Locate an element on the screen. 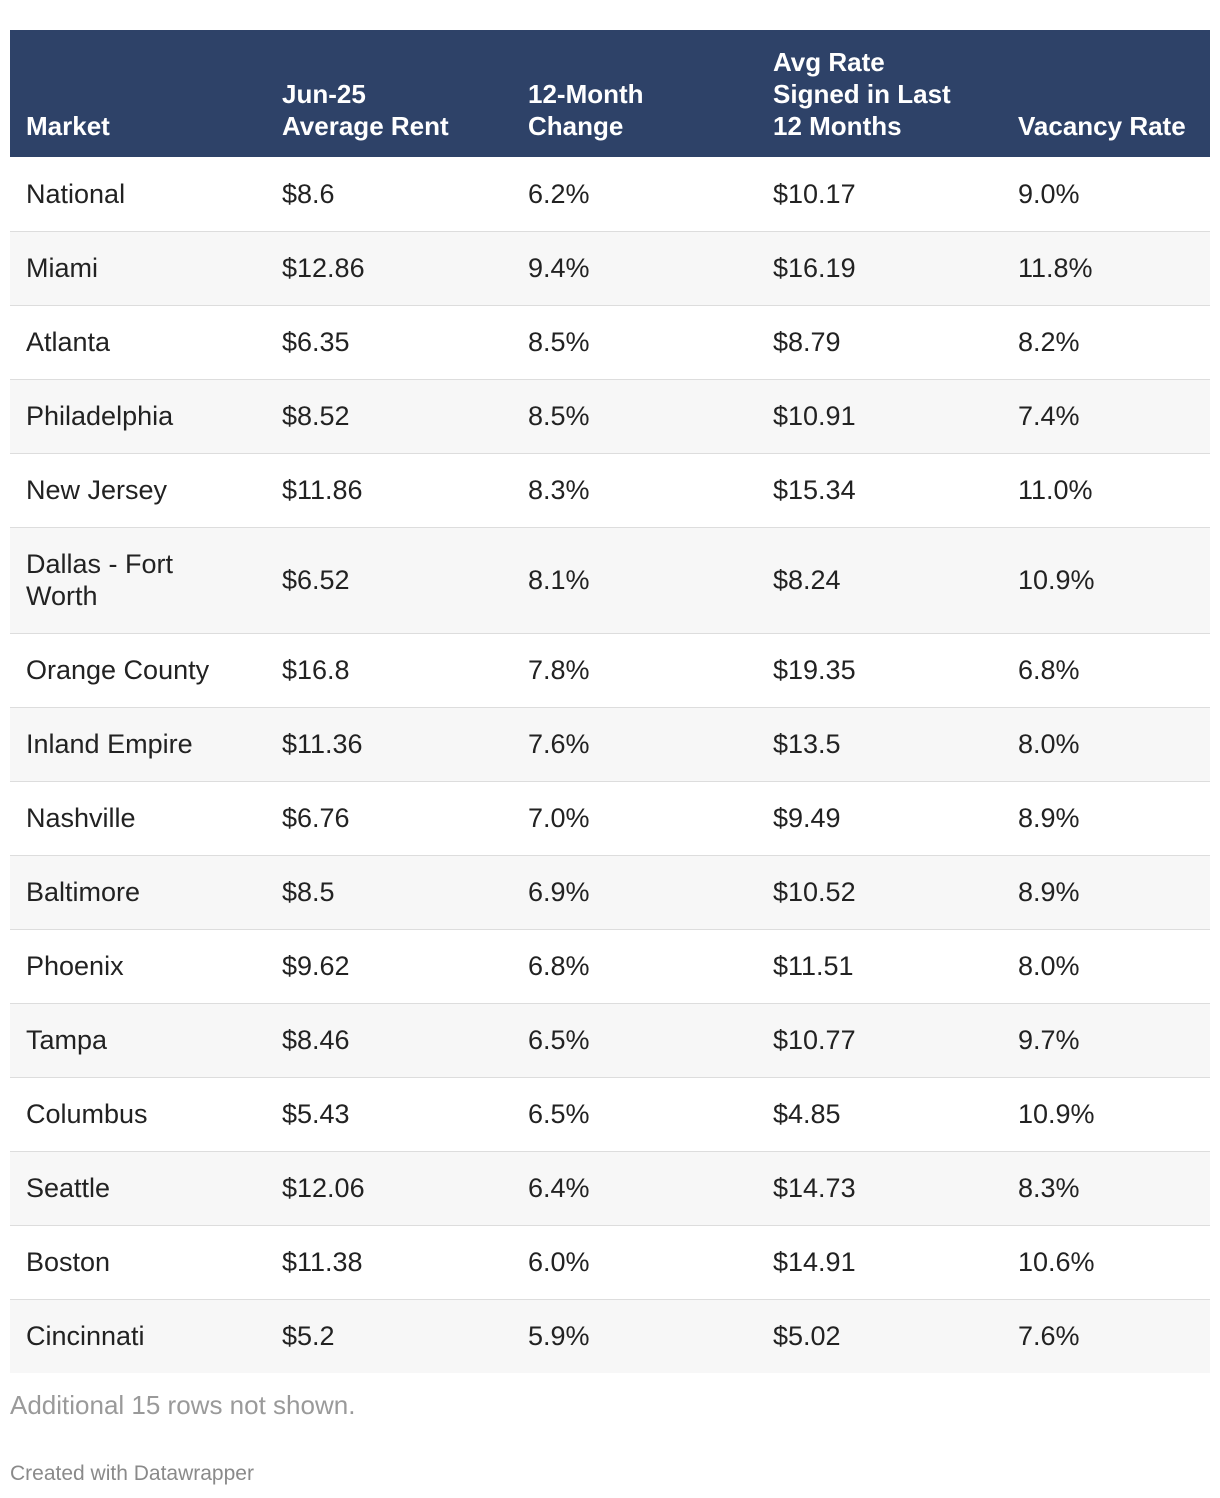  cell-vacancy-rate: 7.4% is located at coordinates (1106, 415).